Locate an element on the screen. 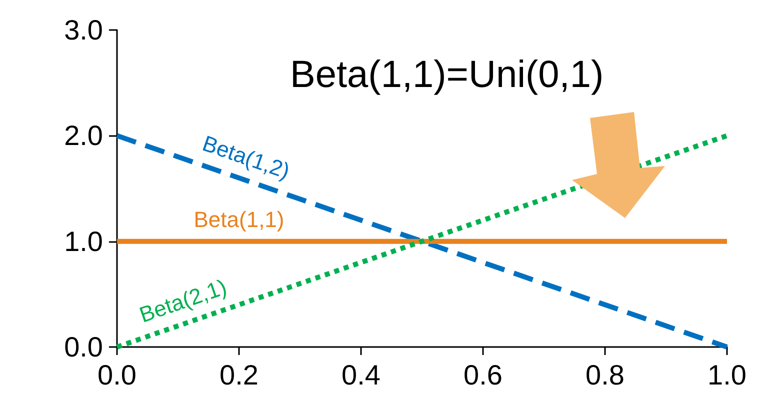 The image size is (759, 415). y-tick-label: 2.0 is located at coordinates (83, 136).